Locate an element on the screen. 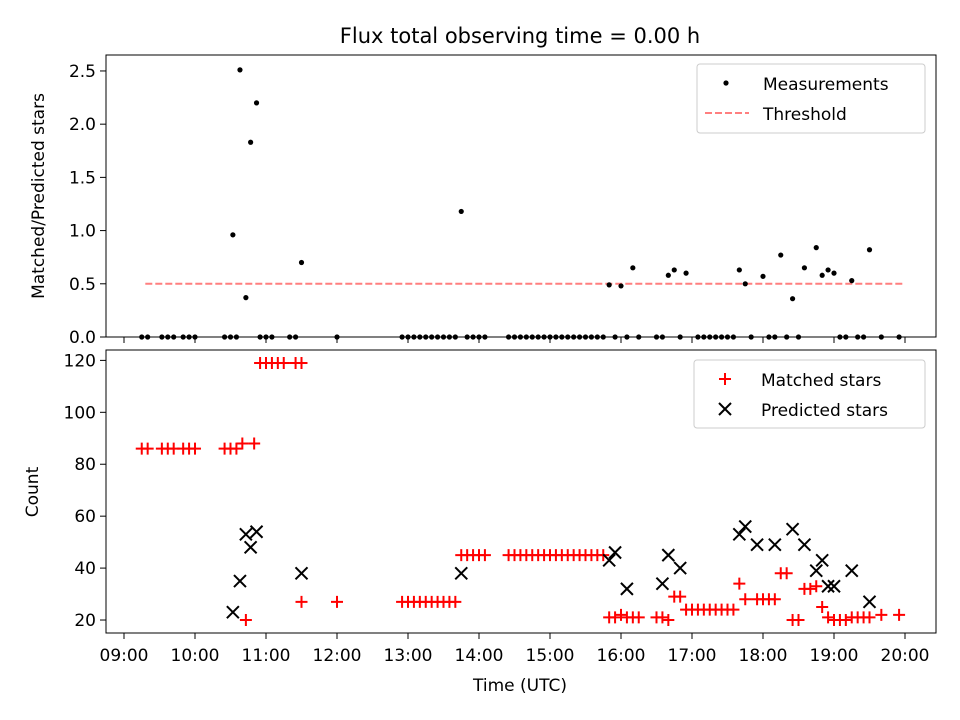 This screenshot has height=720, width=960. x-tick-label: 19:00 is located at coordinates (834, 656).